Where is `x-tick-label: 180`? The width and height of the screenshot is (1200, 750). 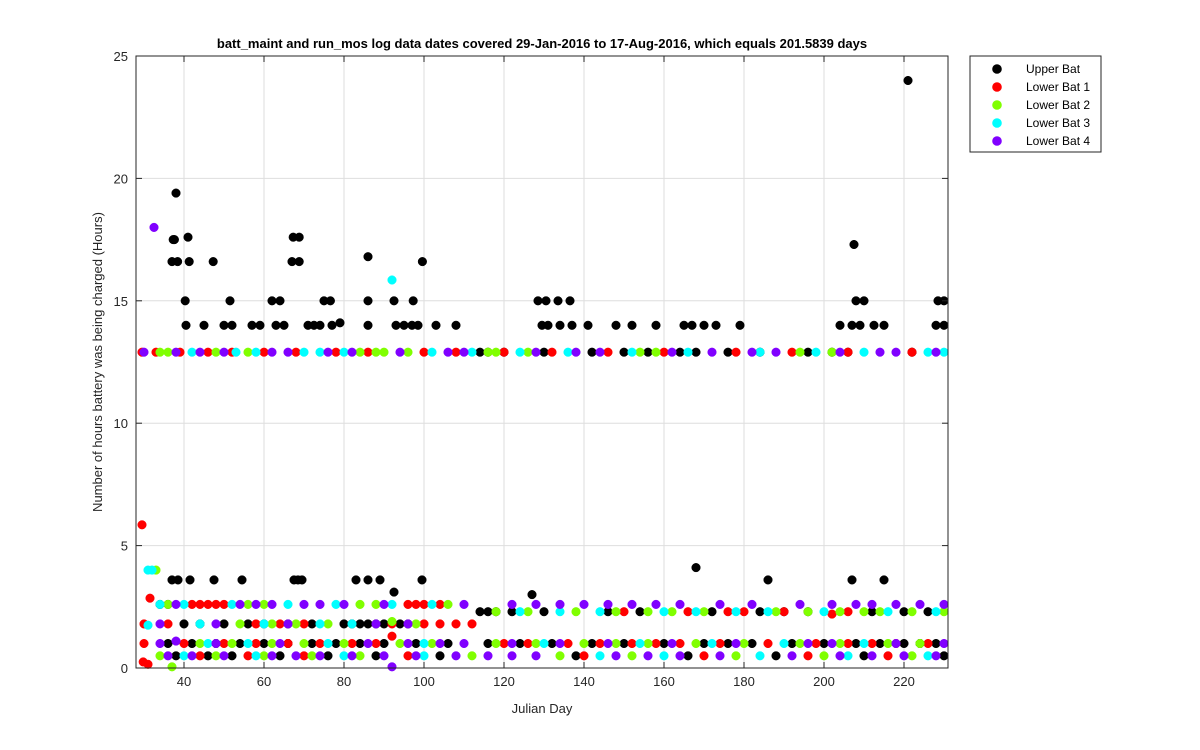 x-tick-label: 180 is located at coordinates (744, 681).